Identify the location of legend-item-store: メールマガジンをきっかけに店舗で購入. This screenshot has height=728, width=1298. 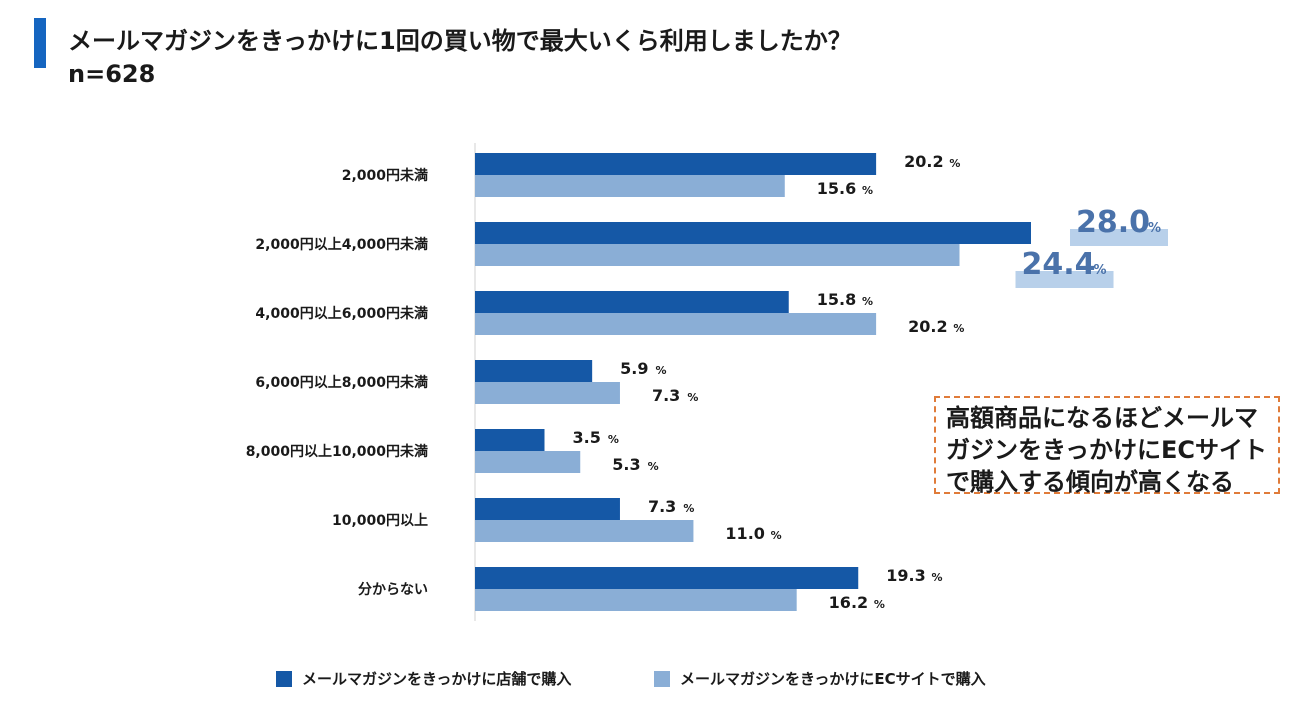
(423, 678).